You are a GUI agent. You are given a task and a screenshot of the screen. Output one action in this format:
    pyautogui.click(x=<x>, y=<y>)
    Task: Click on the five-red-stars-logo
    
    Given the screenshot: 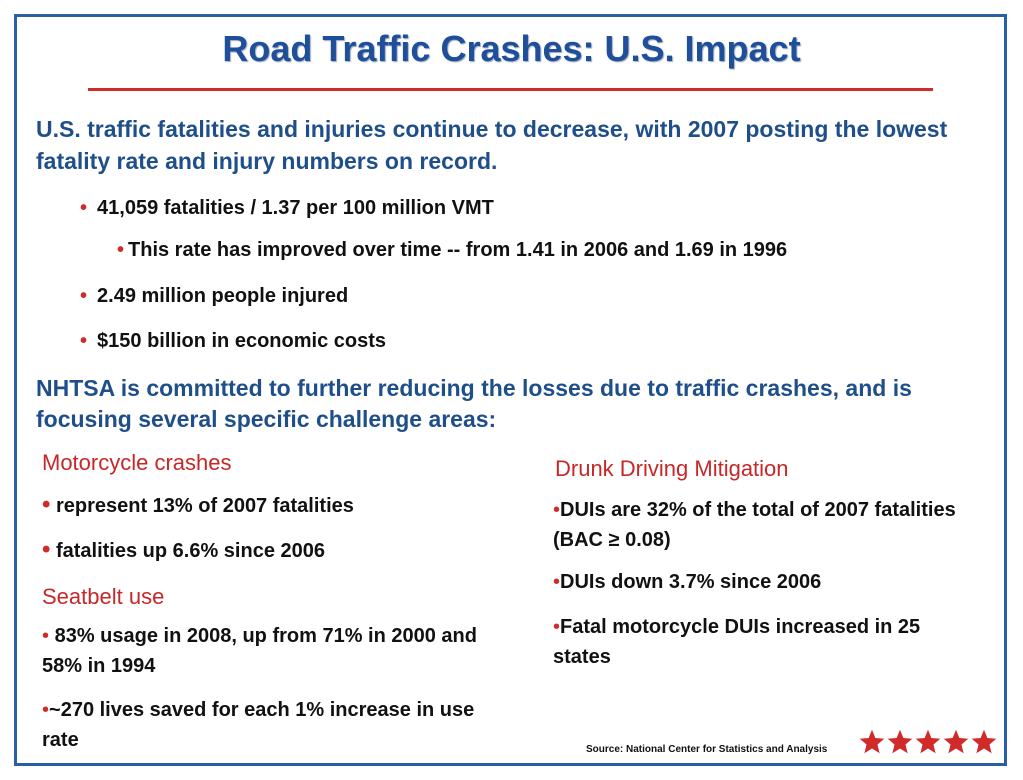 What is the action you would take?
    pyautogui.click(x=928, y=743)
    